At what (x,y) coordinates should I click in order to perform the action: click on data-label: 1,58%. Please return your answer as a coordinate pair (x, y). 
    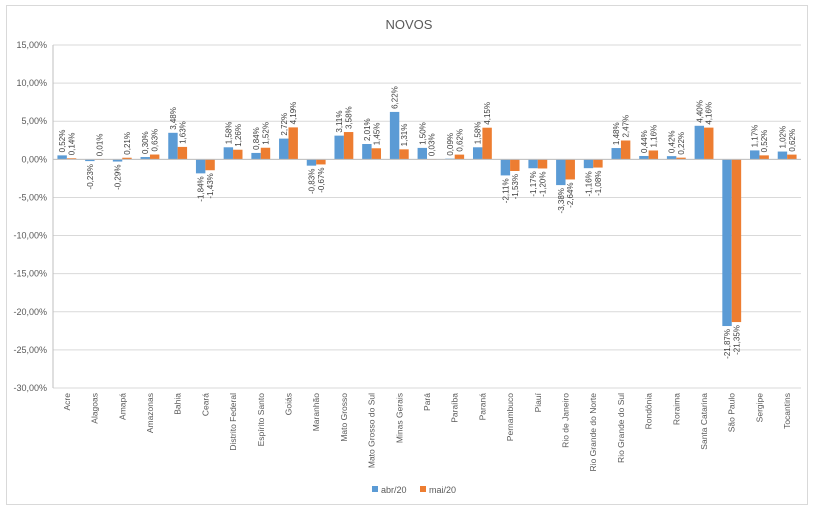
    Looking at the image, I should click on (228, 133).